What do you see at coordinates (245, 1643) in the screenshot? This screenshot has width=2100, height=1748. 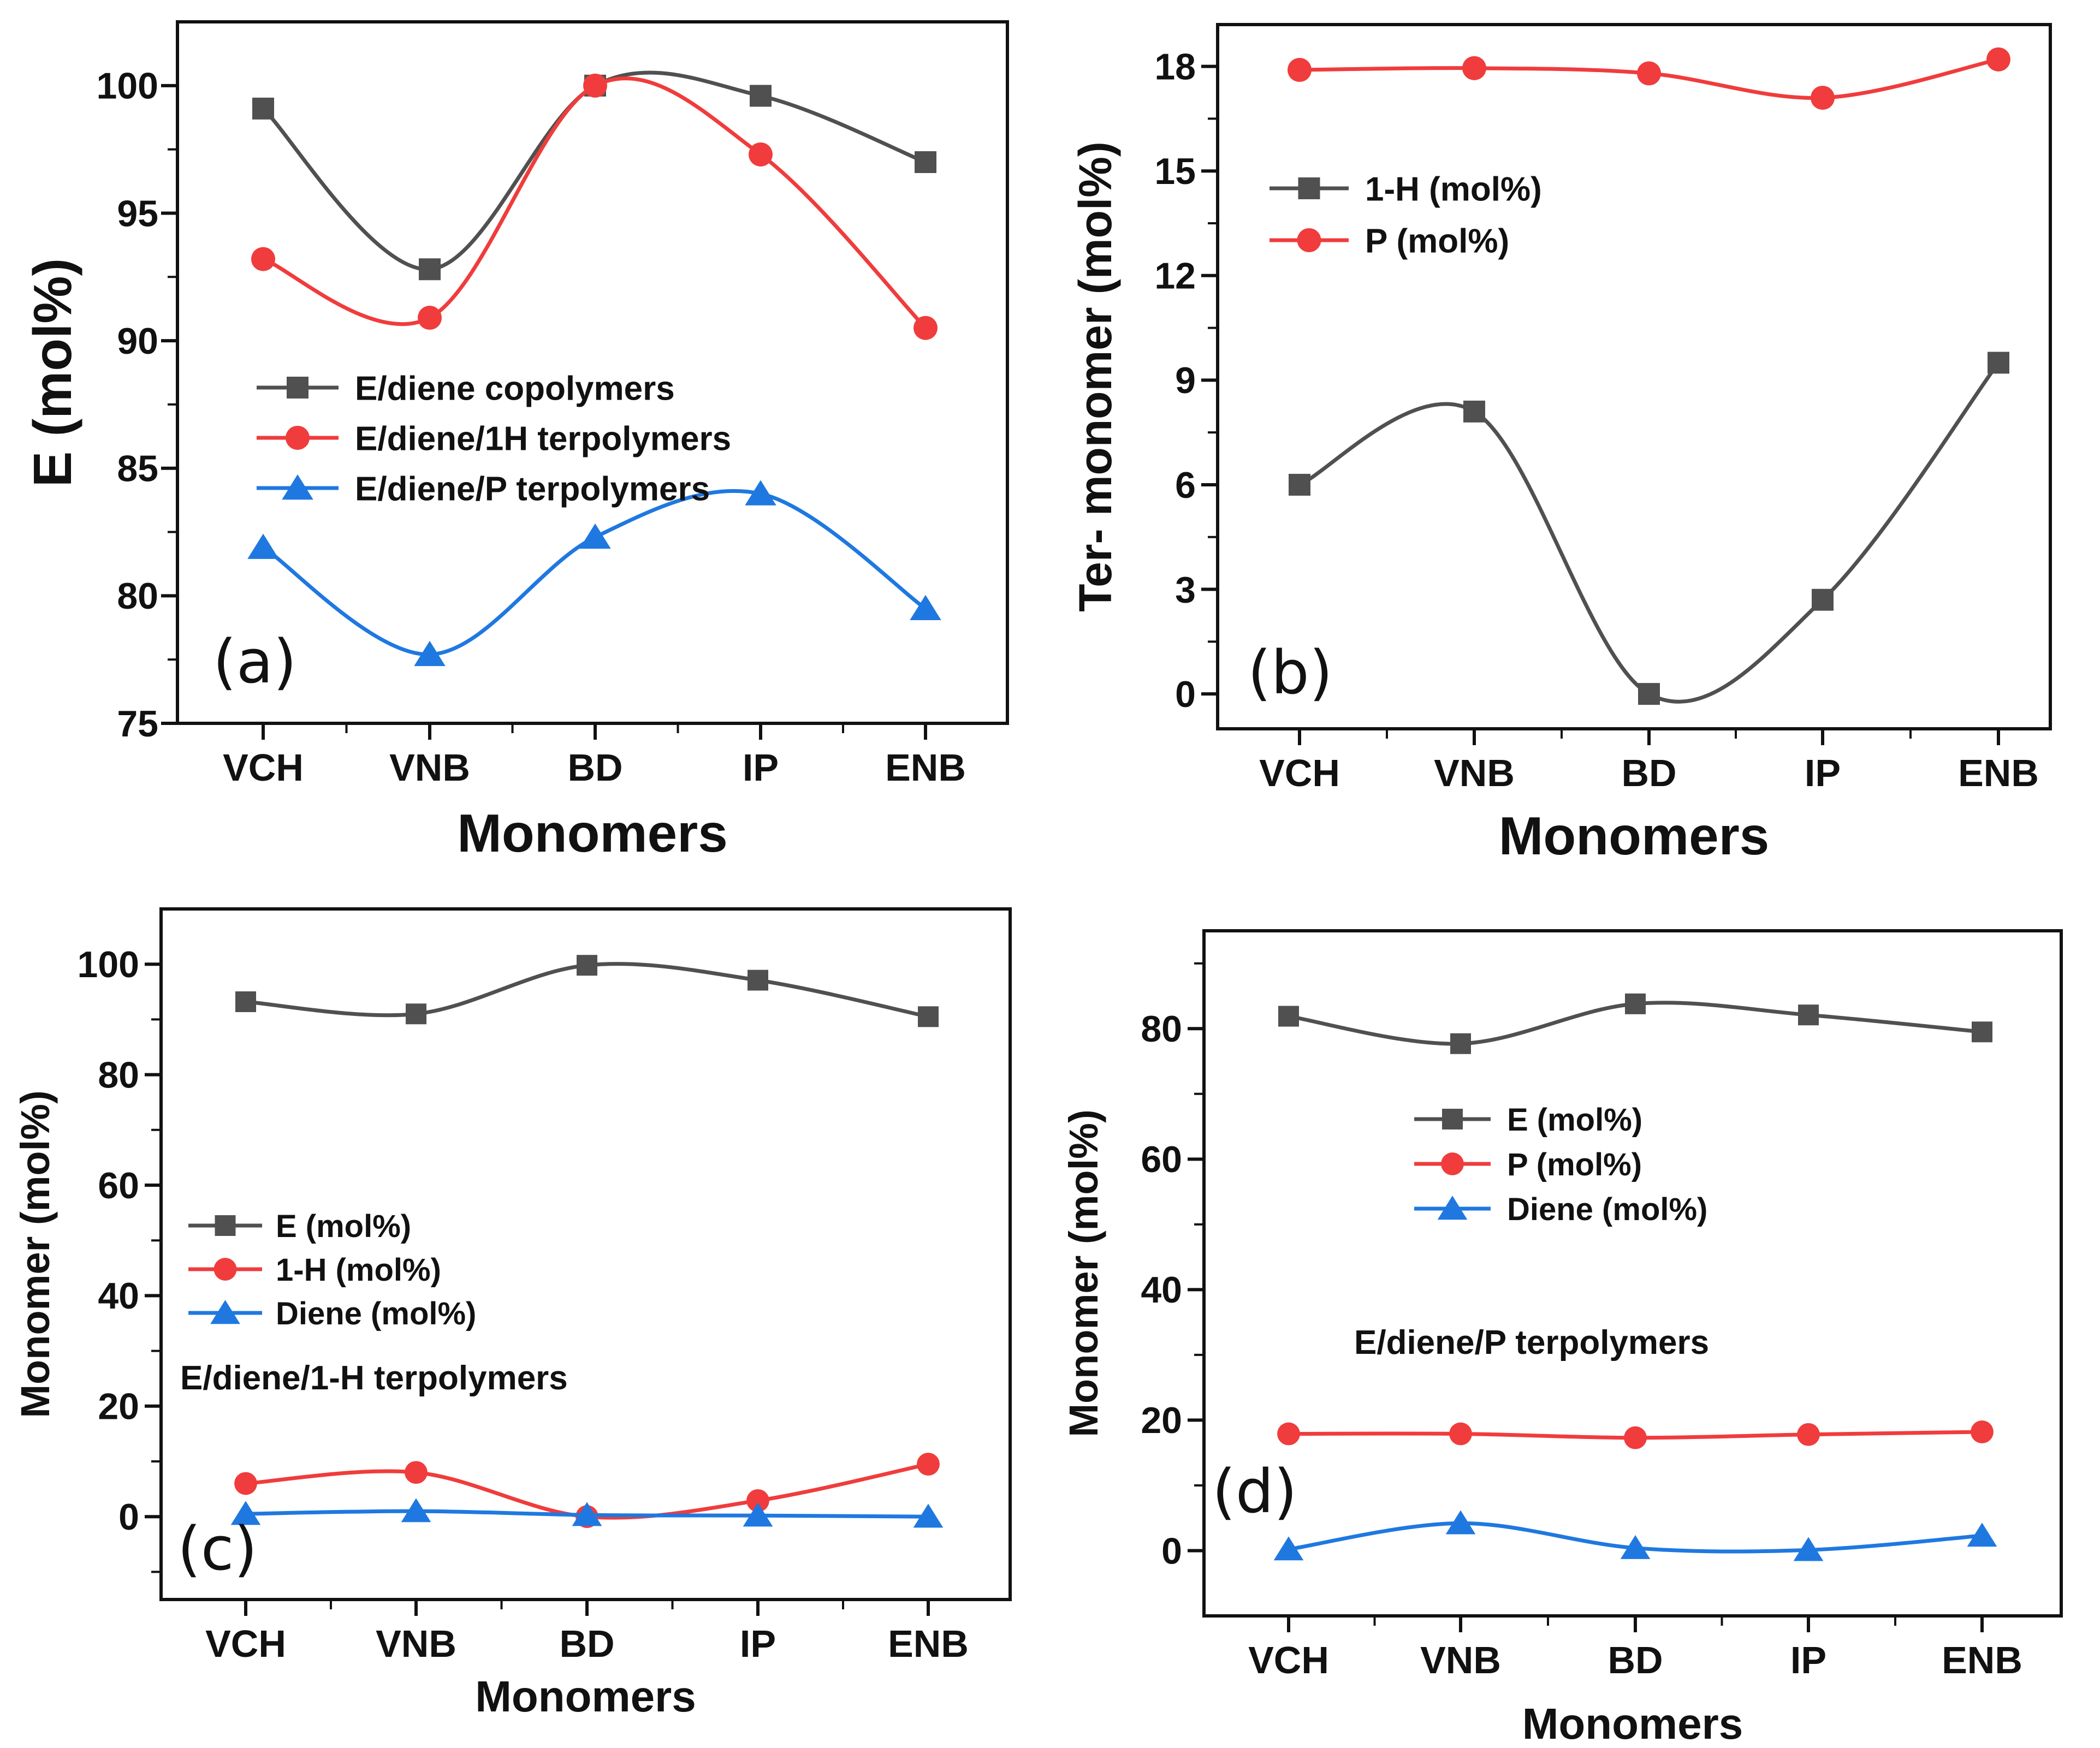 I see `x-category-label: VCH` at bounding box center [245, 1643].